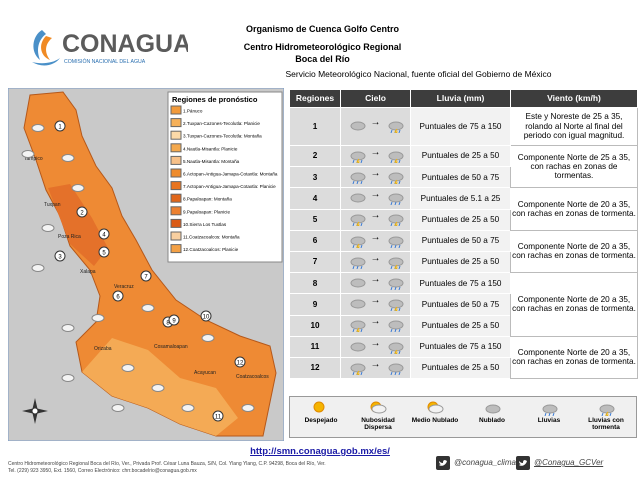 This screenshot has width=640, height=479. I want to click on legend-label: 5.Nautla-Misantla: Montaña, so click(211, 161).